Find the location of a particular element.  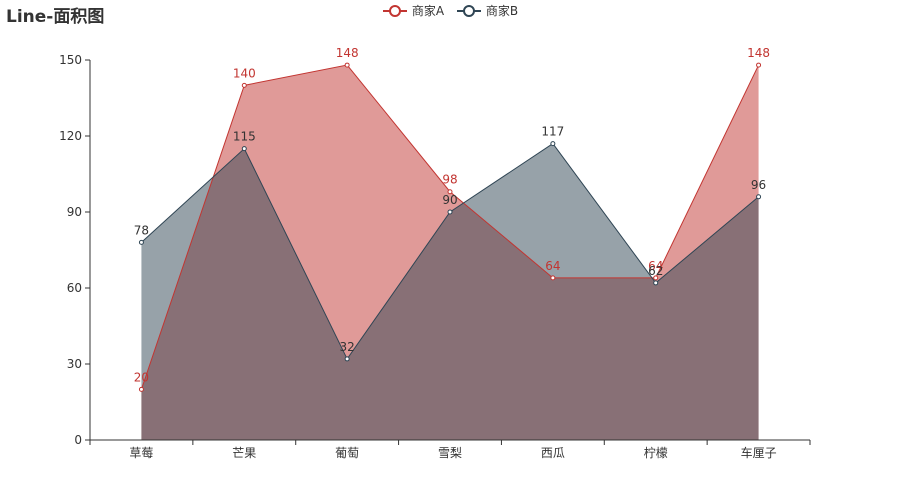

legend-label-series-b: 商家B is located at coordinates (502, 11).